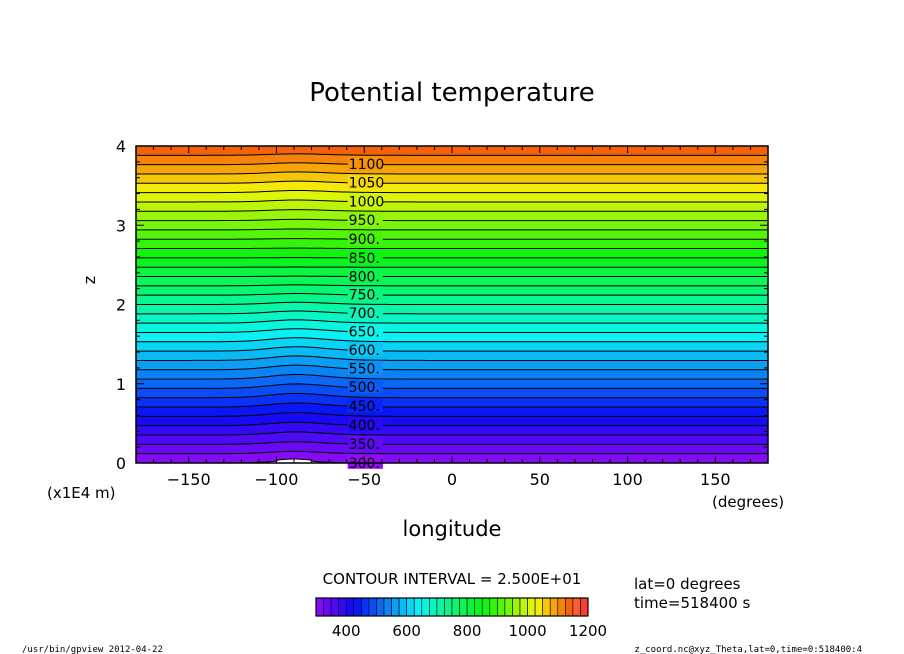 The height and width of the screenshot is (654, 904). I want to click on colorbar-frame, so click(452, 607).